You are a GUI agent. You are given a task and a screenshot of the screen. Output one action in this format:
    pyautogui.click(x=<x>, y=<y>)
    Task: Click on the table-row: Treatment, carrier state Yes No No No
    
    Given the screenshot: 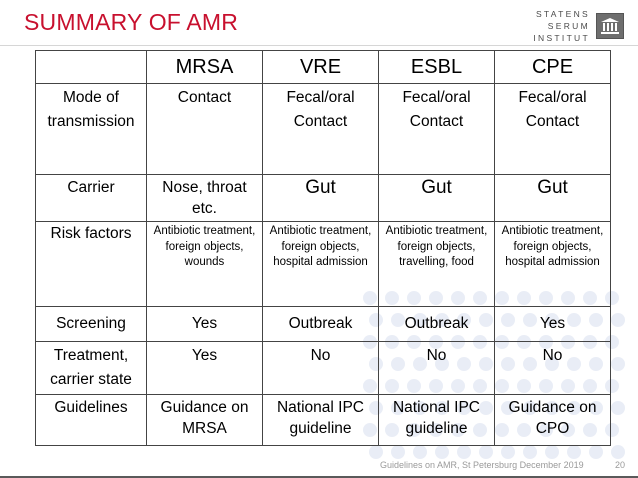 What is the action you would take?
    pyautogui.click(x=323, y=368)
    